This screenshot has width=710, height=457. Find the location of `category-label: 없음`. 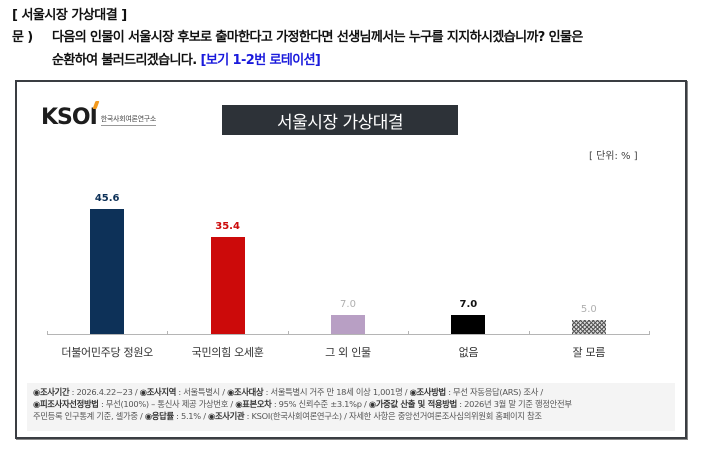

category-label: 없음 is located at coordinates (468, 352).